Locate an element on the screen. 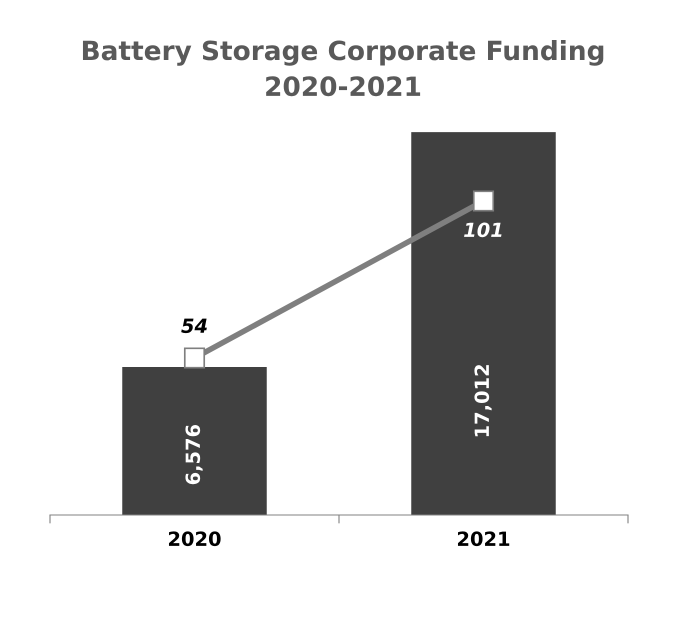  data-label: 54 is located at coordinates (194, 326).